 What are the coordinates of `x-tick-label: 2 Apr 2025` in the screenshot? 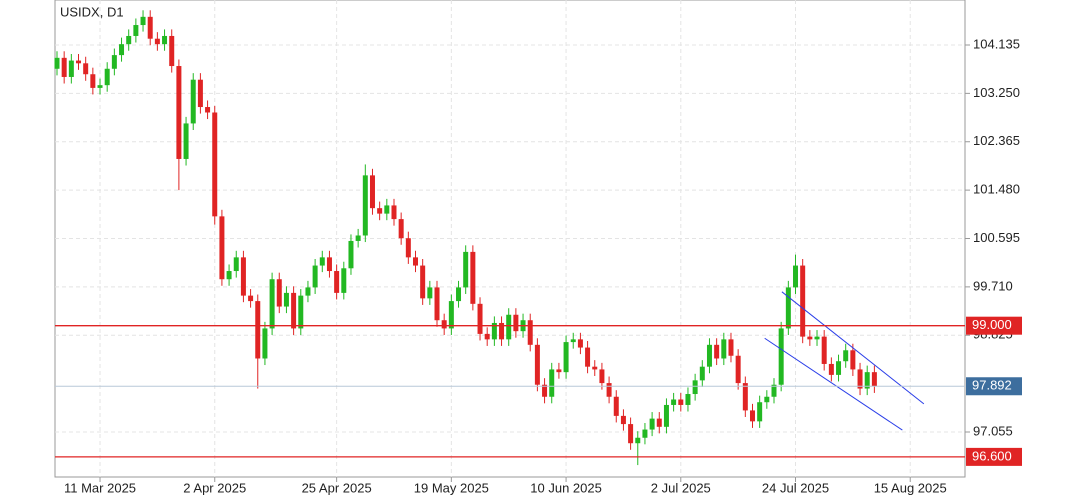 It's located at (214, 487).